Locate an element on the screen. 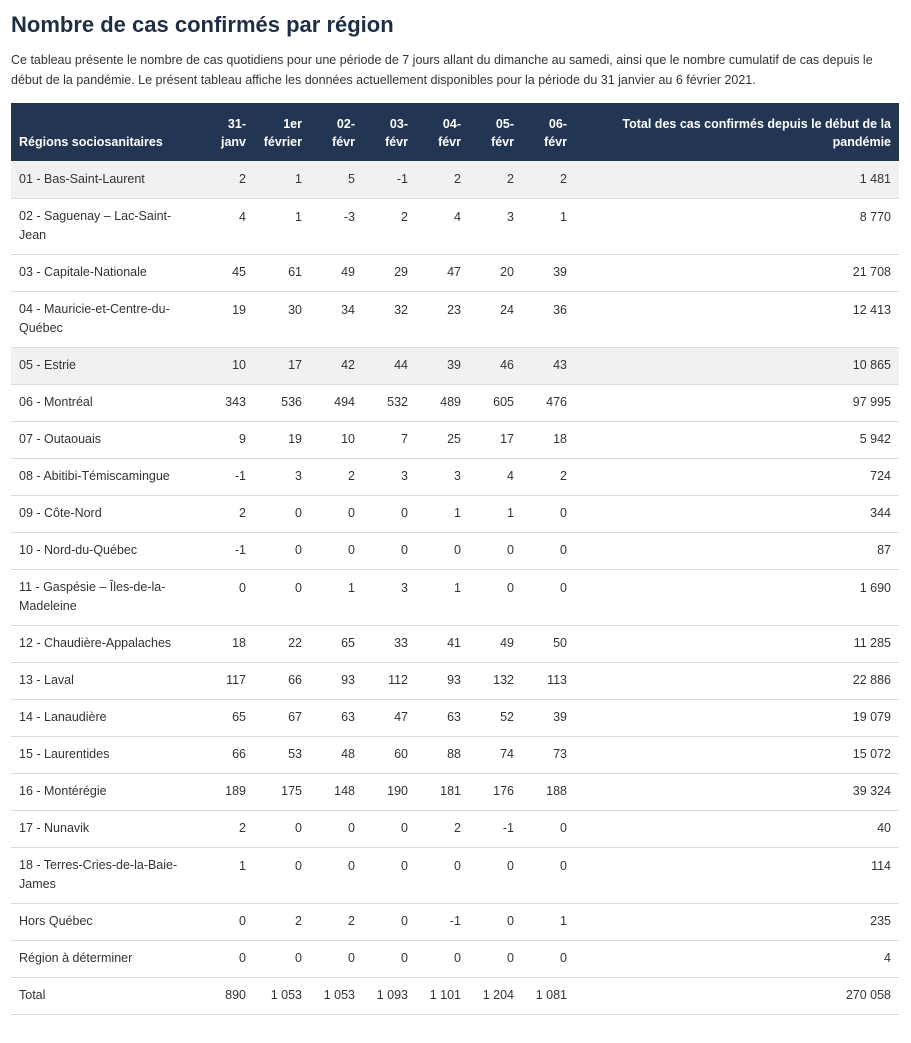  region-name-cell: 17 - Nunavik is located at coordinates (104, 829).